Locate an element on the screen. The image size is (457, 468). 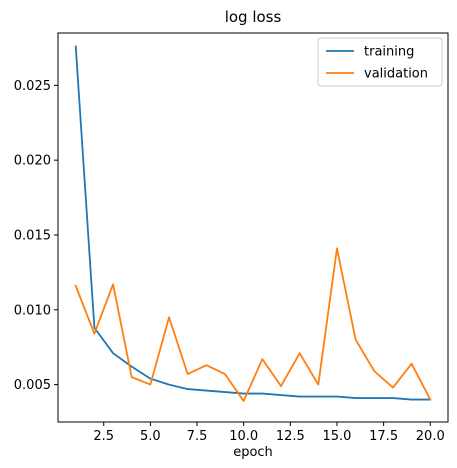
x-axis-label: epoch is located at coordinates (253, 452).